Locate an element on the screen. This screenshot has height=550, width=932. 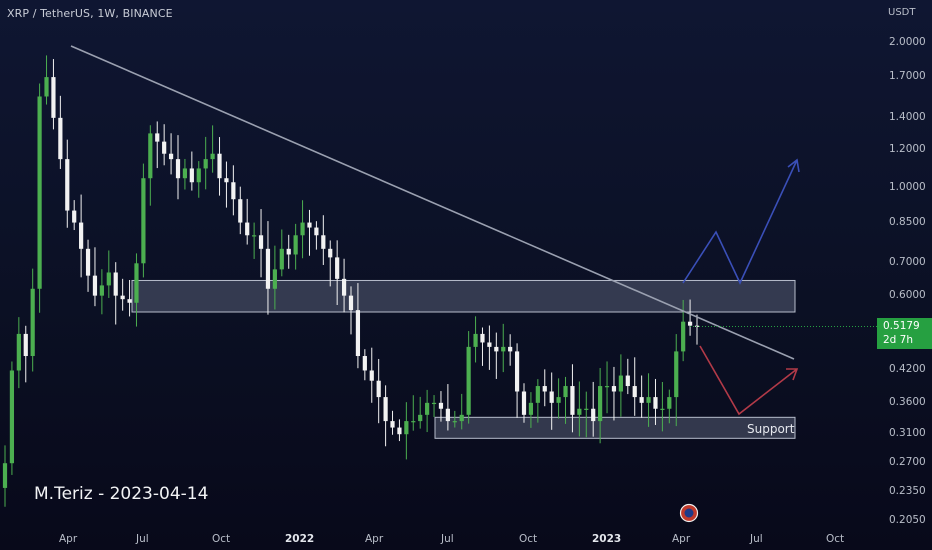
price-tick: 0.3100 is located at coordinates (907, 433).